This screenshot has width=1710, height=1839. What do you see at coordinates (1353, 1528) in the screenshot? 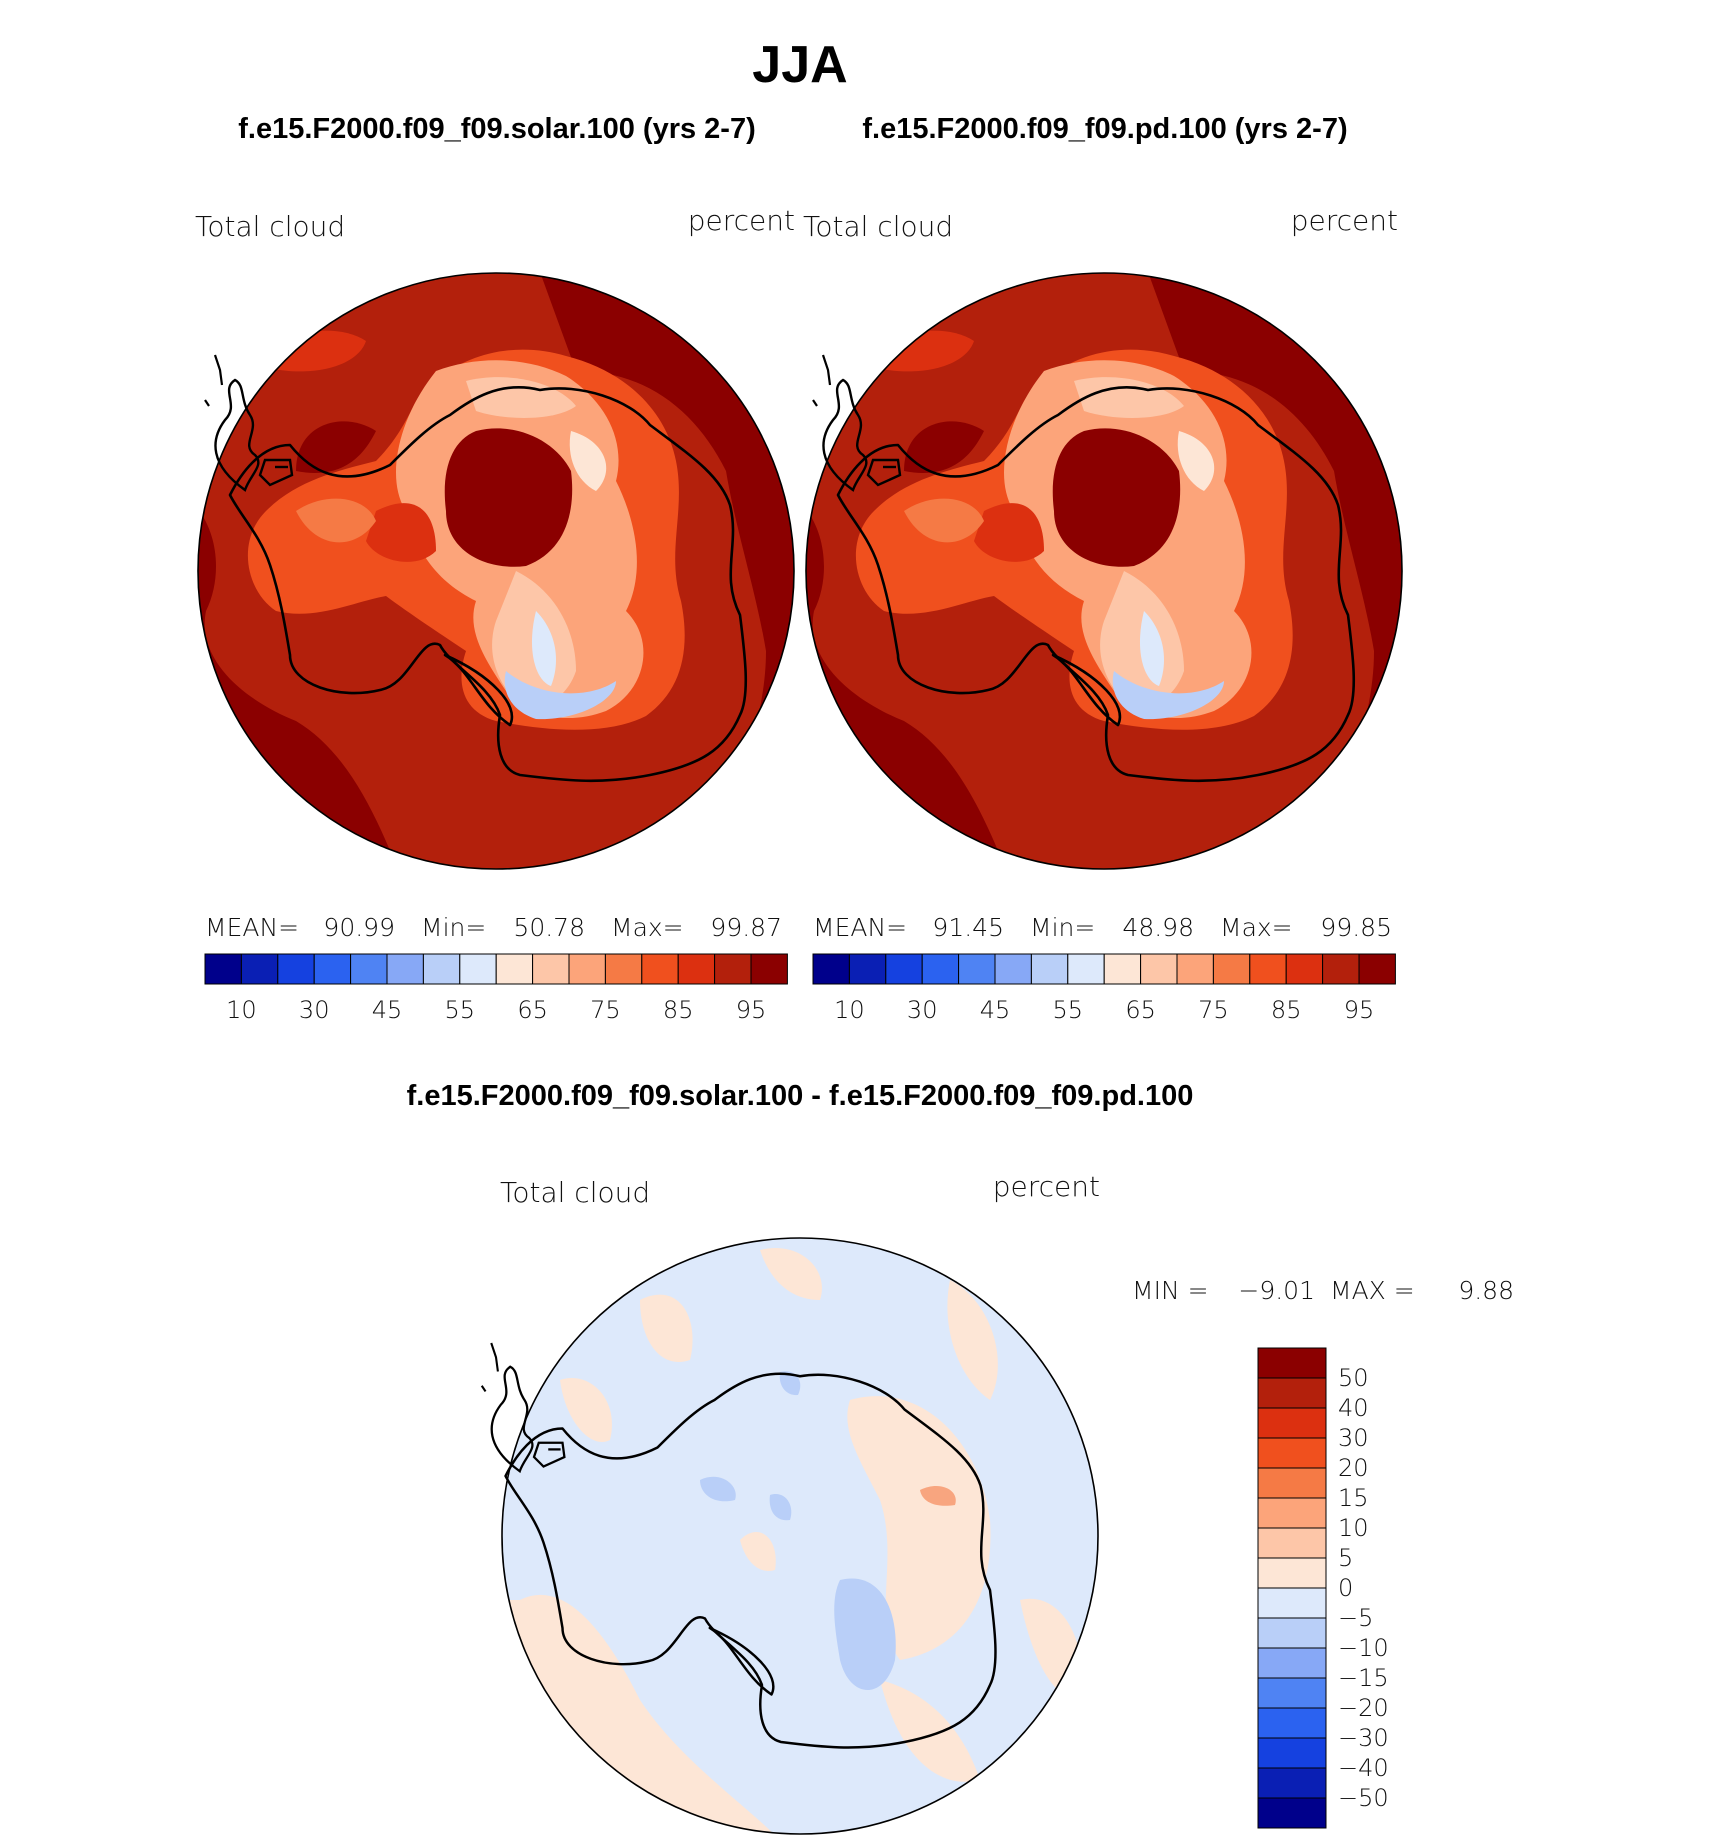
I see `diff-colorbar-tick-label: 10` at bounding box center [1353, 1528].